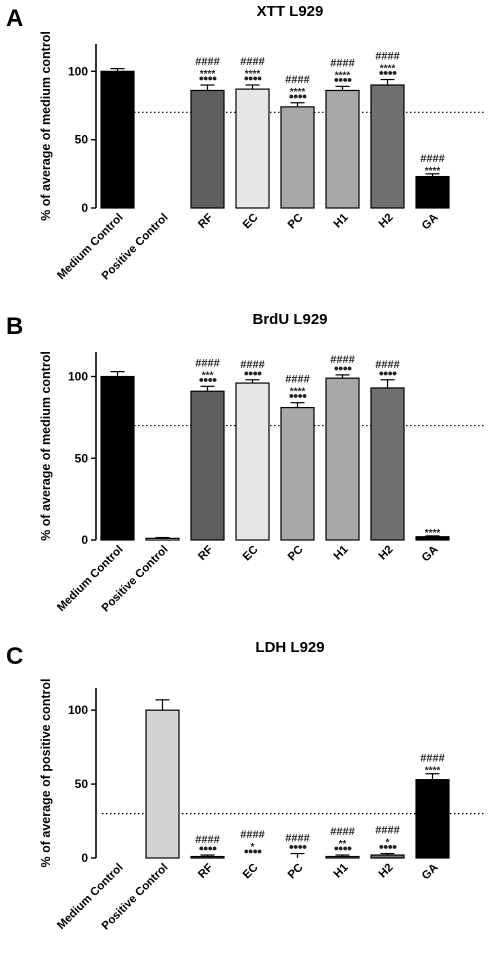 This screenshot has height=954, width=498. Describe the element at coordinates (208, 375) in the screenshot. I see `significance-label: ***` at that location.